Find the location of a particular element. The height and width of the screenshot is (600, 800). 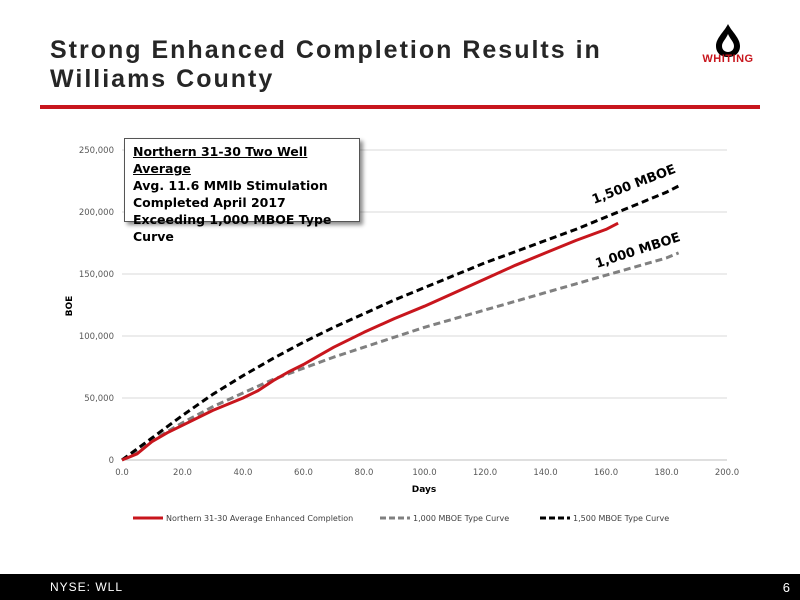

x-tick-label: 140.0 is located at coordinates (545, 473).